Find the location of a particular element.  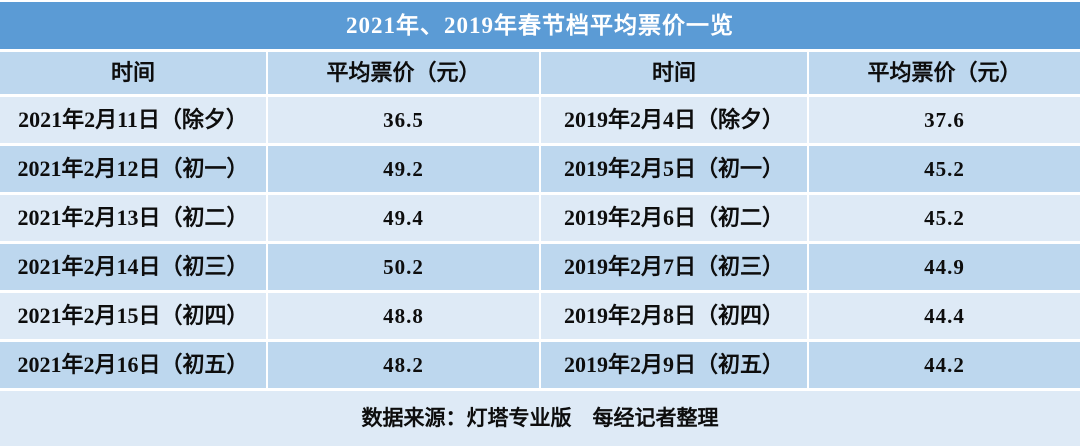

date-cell-2021: 2021年2月15日（初四） is located at coordinates (133, 316).